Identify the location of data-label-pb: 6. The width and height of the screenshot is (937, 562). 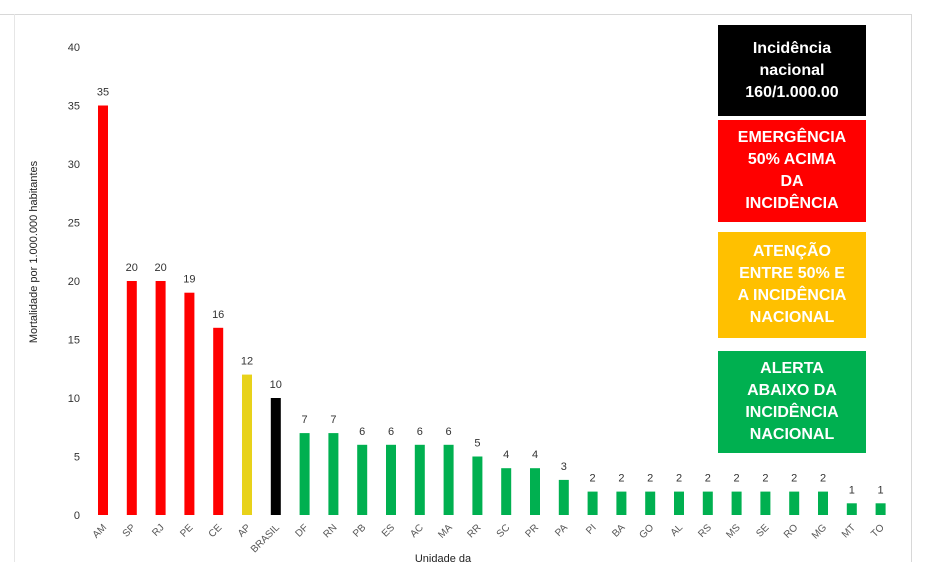
(362, 432).